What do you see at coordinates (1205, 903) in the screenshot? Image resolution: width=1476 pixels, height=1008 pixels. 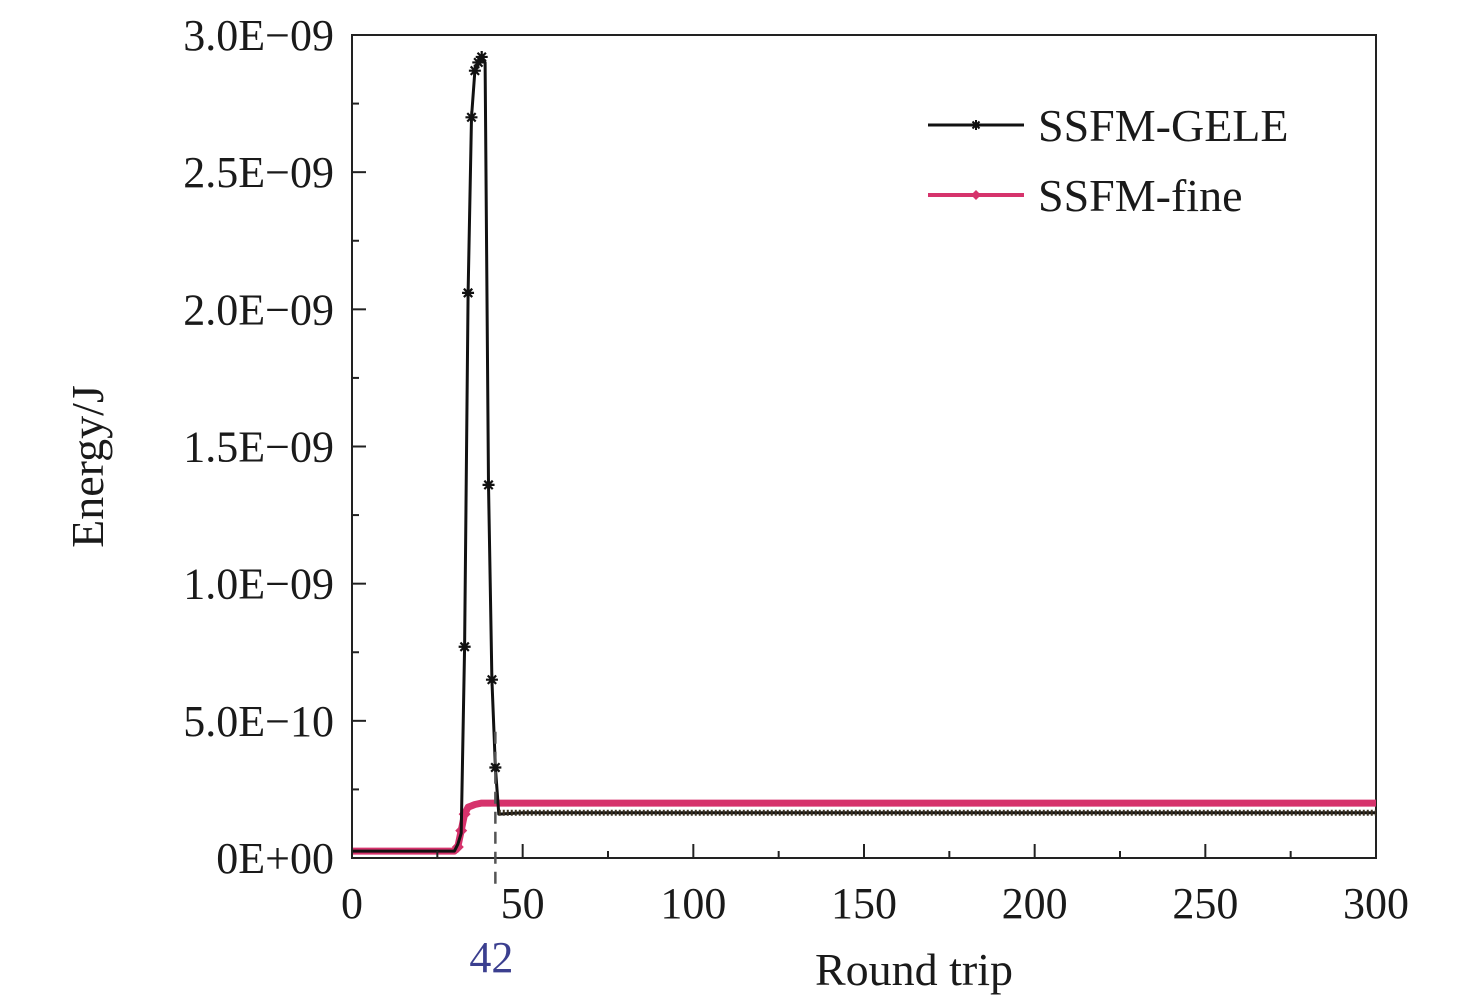 I see `x-tick-label: 250` at bounding box center [1205, 903].